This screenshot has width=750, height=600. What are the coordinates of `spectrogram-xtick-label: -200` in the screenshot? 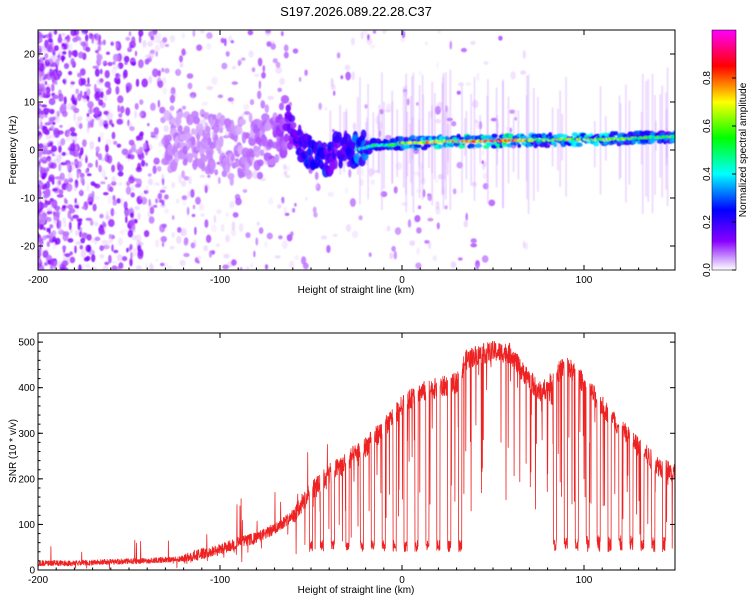 It's located at (38, 280).